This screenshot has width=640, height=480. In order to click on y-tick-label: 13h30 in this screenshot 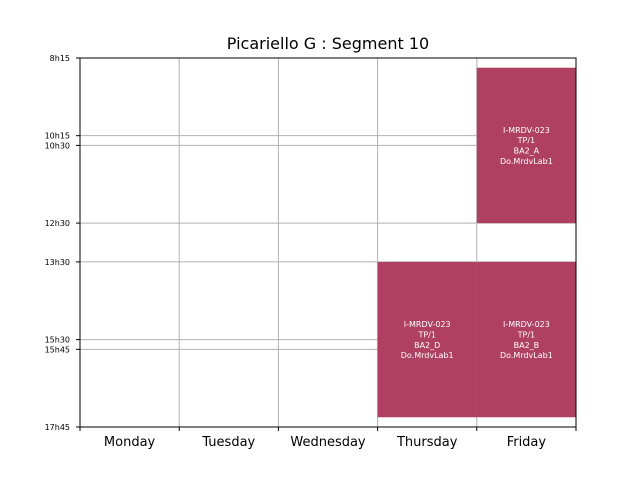, I will do `click(57, 262)`.